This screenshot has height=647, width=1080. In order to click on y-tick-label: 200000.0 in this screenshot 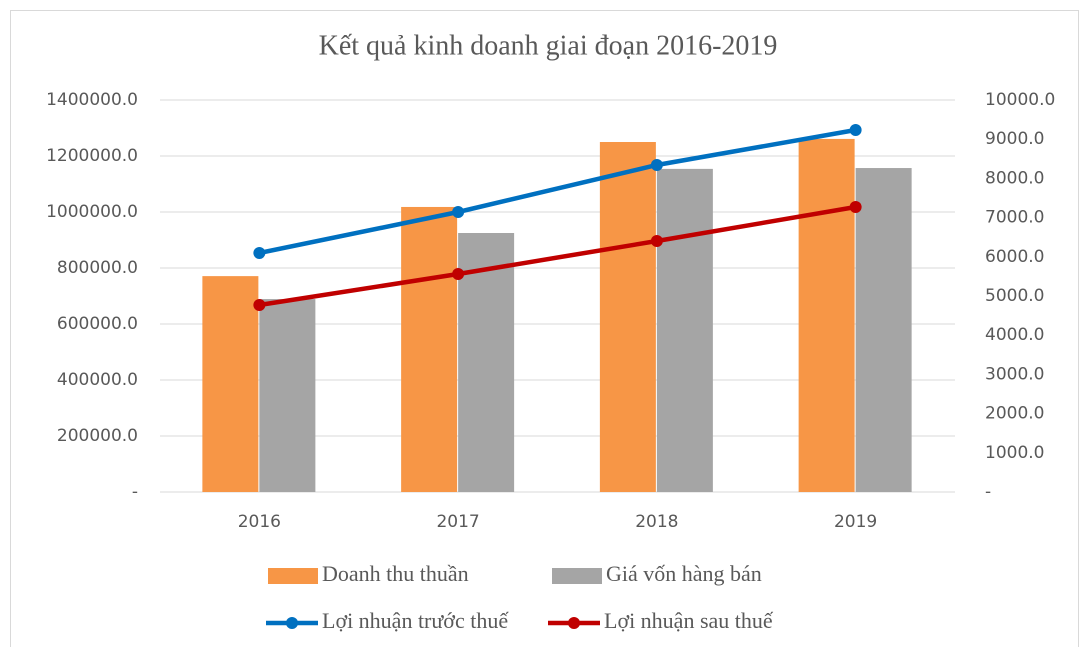, I will do `click(97, 436)`.